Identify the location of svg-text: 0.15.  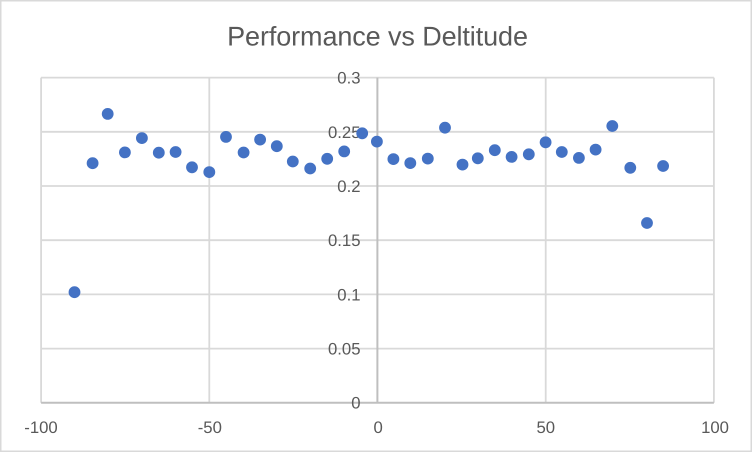
(344, 240).